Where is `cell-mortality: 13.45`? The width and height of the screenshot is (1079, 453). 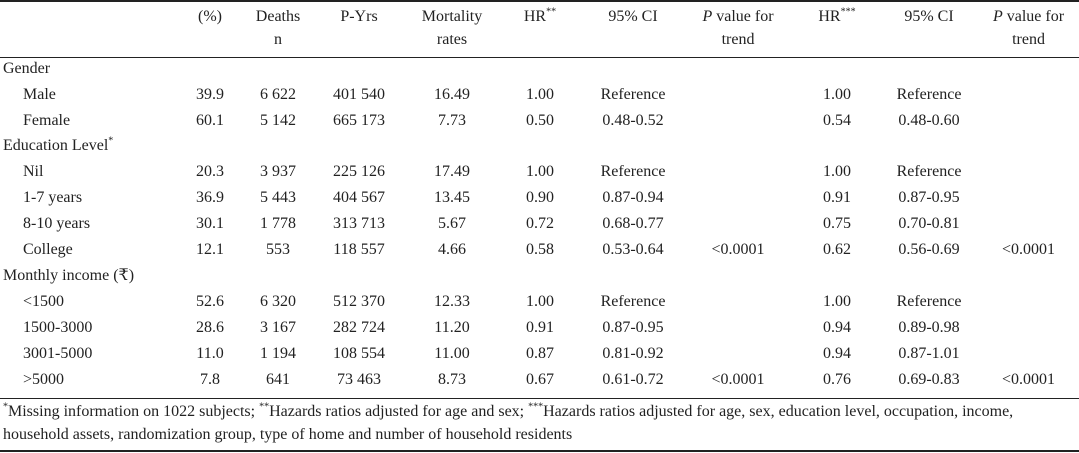
cell-mortality: 13.45 is located at coordinates (452, 197).